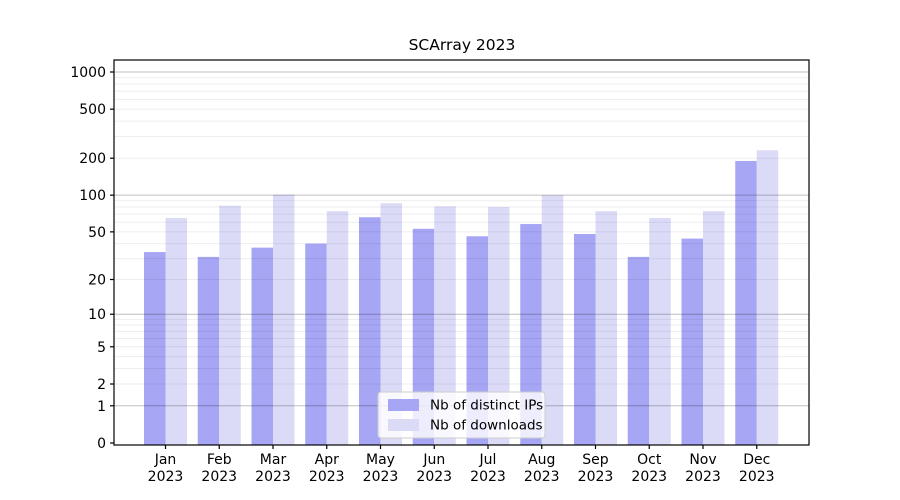 The width and height of the screenshot is (900, 500). I want to click on ytick-label-20: 20, so click(97, 281).